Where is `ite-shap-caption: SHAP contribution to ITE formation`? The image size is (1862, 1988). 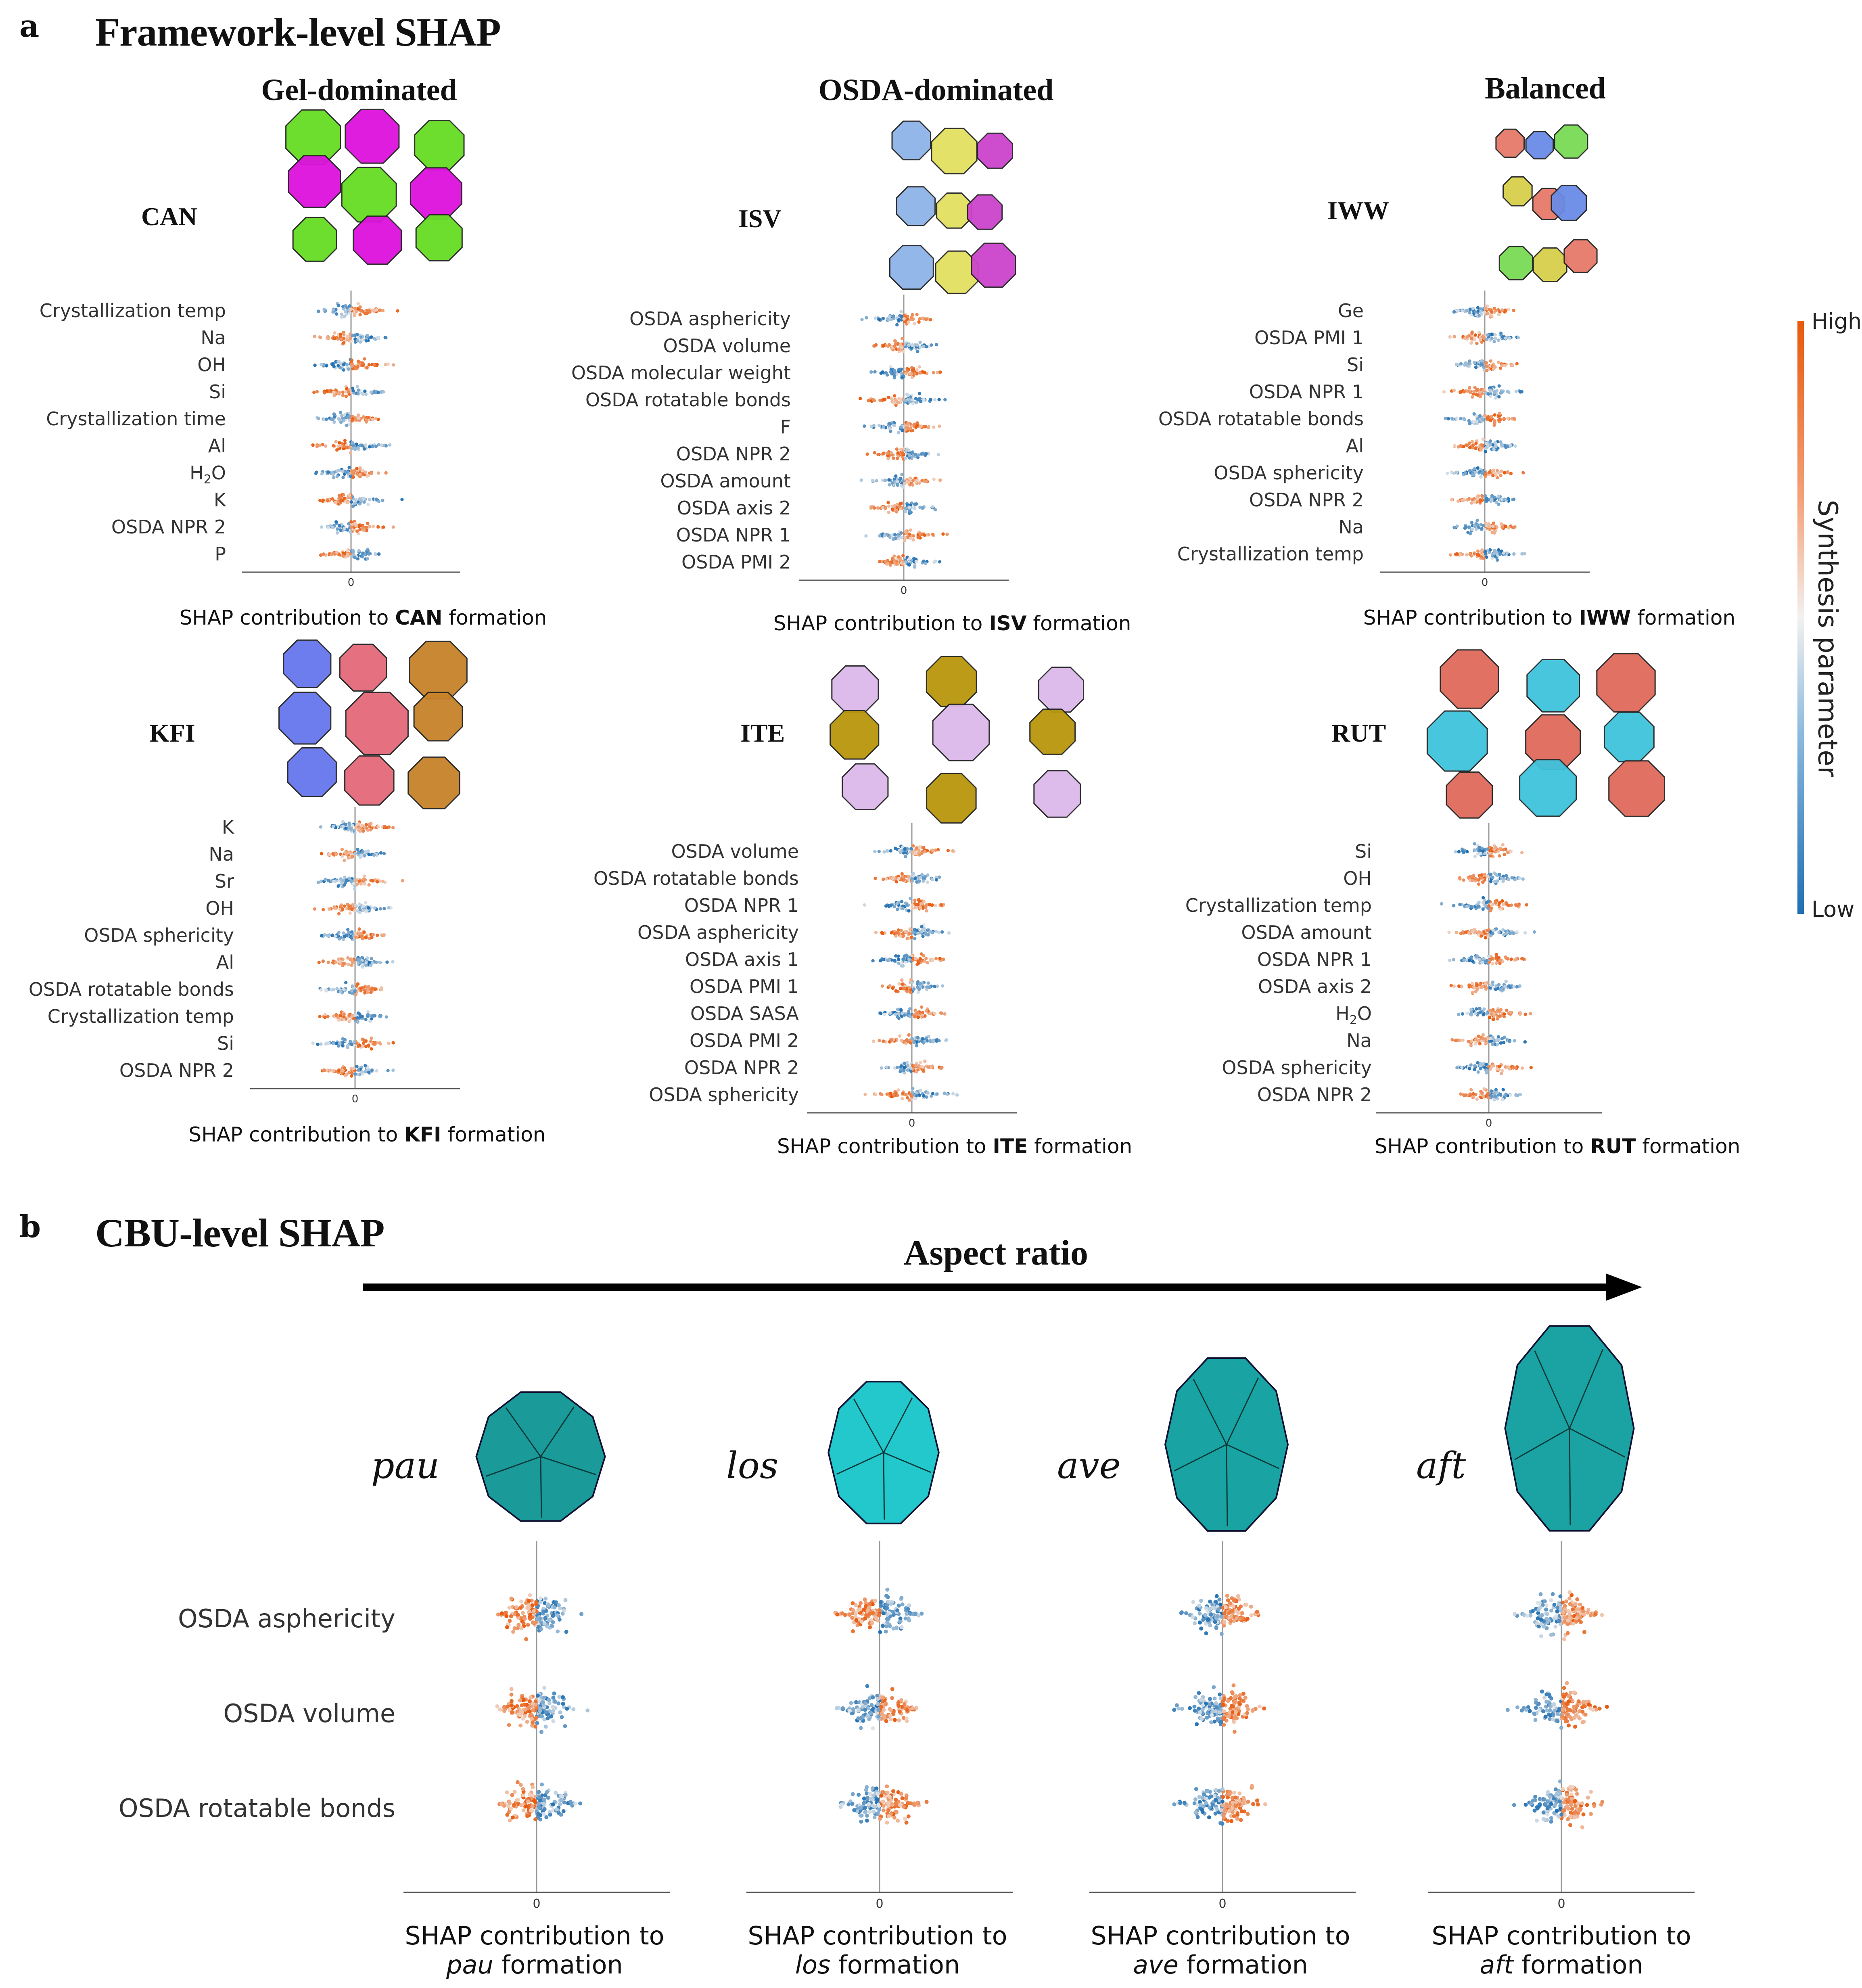
ite-shap-caption: SHAP contribution to ITE formation is located at coordinates (955, 1146).